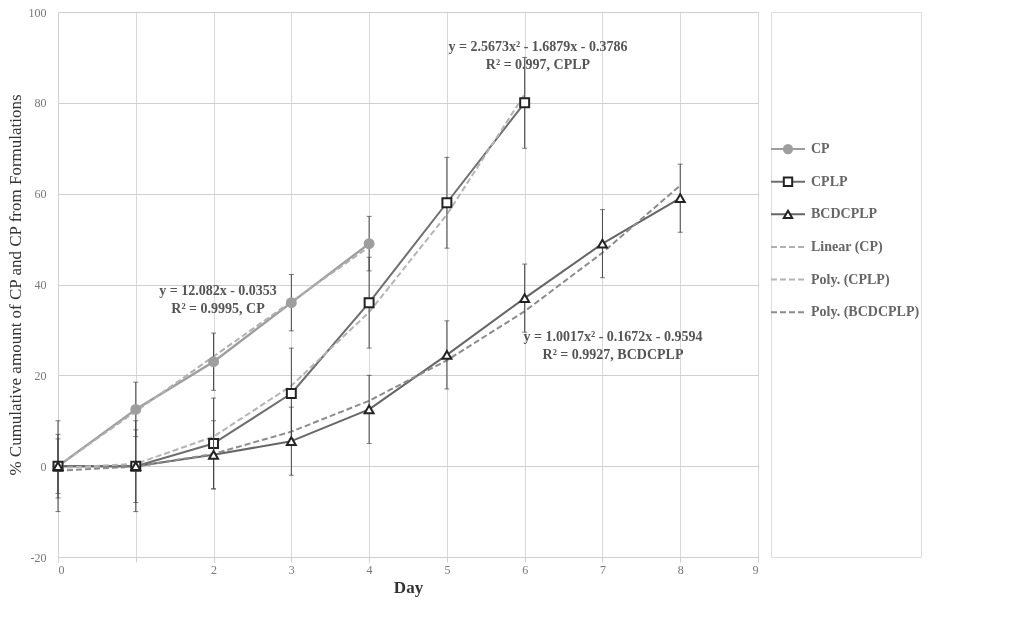  I want to click on x-tick-label: 2, so click(214, 569).